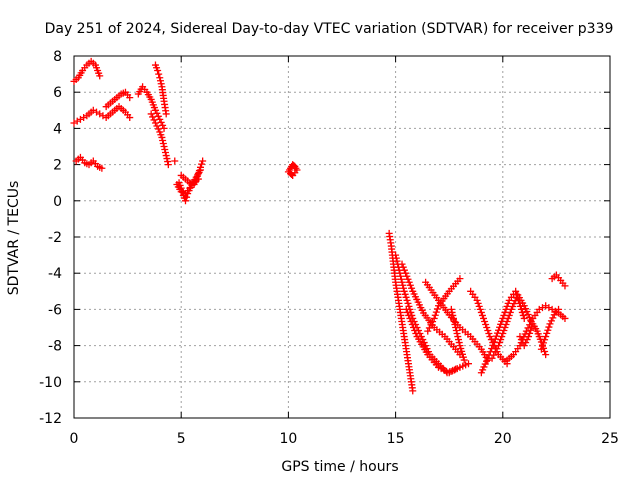  What do you see at coordinates (57, 202) in the screenshot?
I see `y-tick-label: 0` at bounding box center [57, 202].